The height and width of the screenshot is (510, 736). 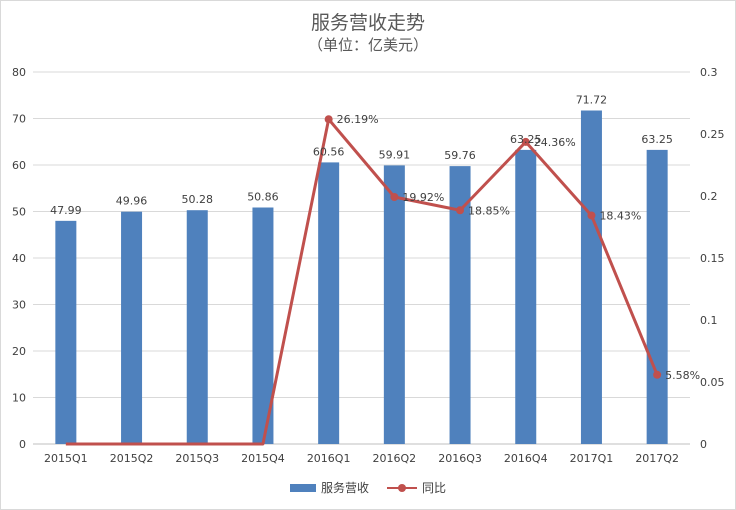 I want to click on y-left-tick-label: 70, so click(x=19, y=119).